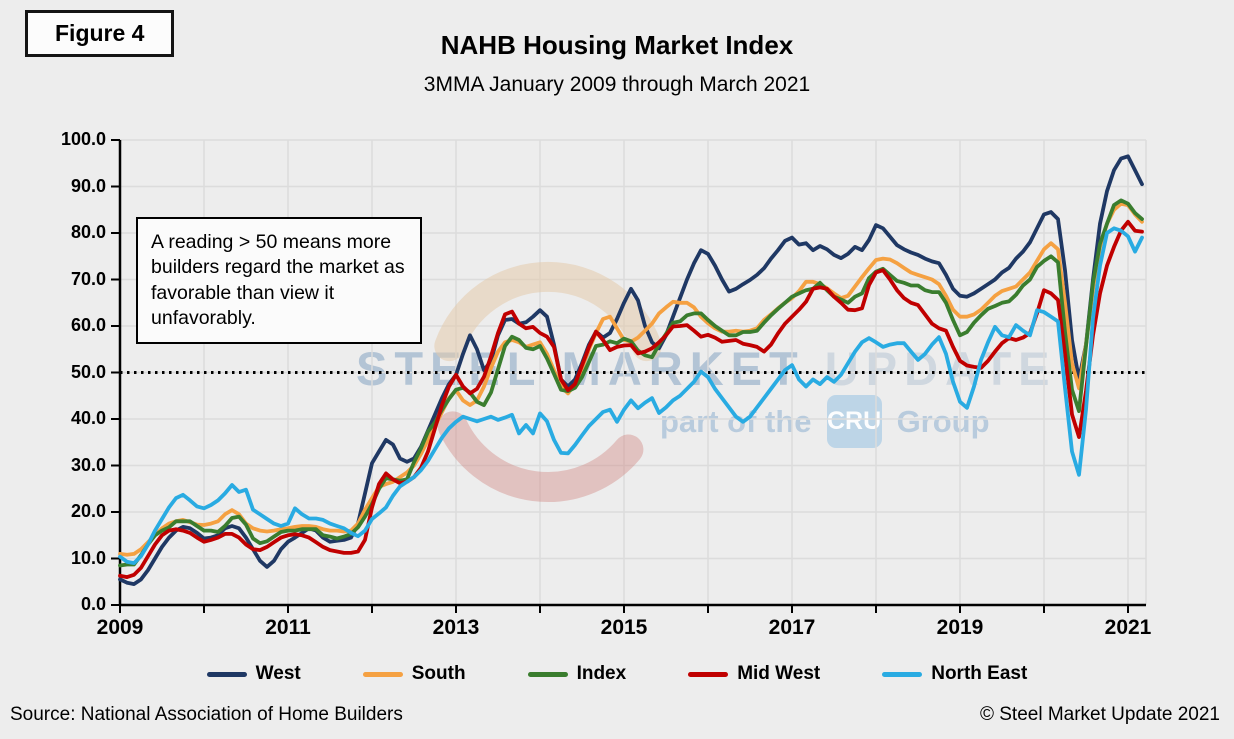 The height and width of the screenshot is (739, 1234). What do you see at coordinates (930, 368) in the screenshot?
I see `watermark-update: UPDATE` at bounding box center [930, 368].